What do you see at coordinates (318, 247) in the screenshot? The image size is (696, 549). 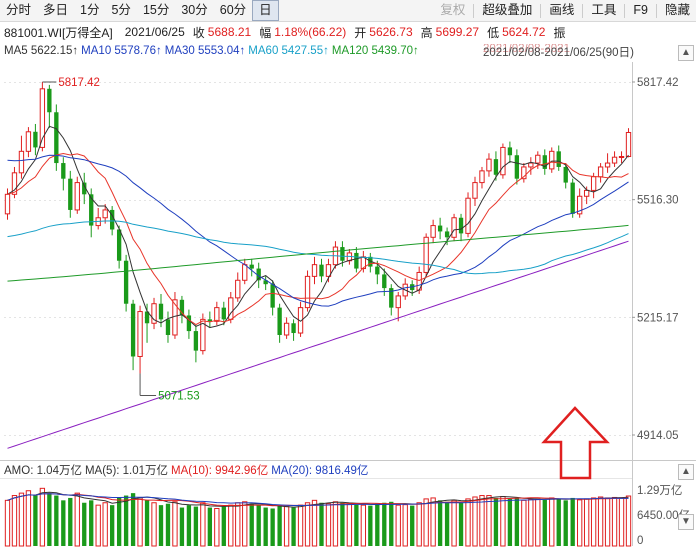 I see `ma60-line` at bounding box center [318, 247].